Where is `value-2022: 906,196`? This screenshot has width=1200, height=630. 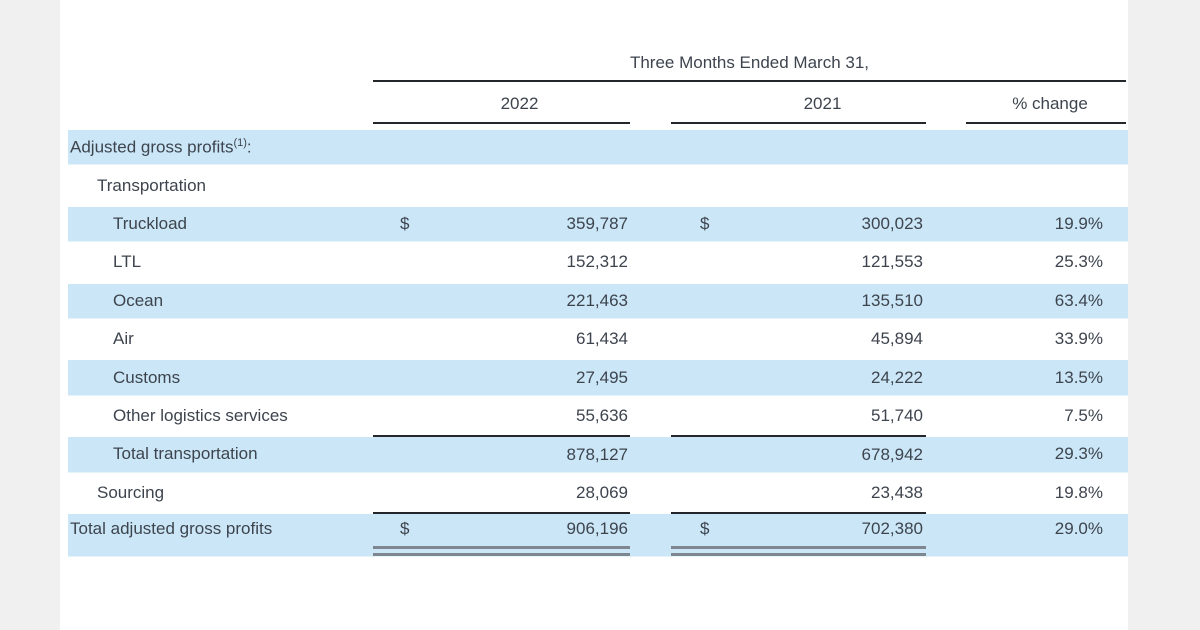
value-2022: 906,196 is located at coordinates (597, 528).